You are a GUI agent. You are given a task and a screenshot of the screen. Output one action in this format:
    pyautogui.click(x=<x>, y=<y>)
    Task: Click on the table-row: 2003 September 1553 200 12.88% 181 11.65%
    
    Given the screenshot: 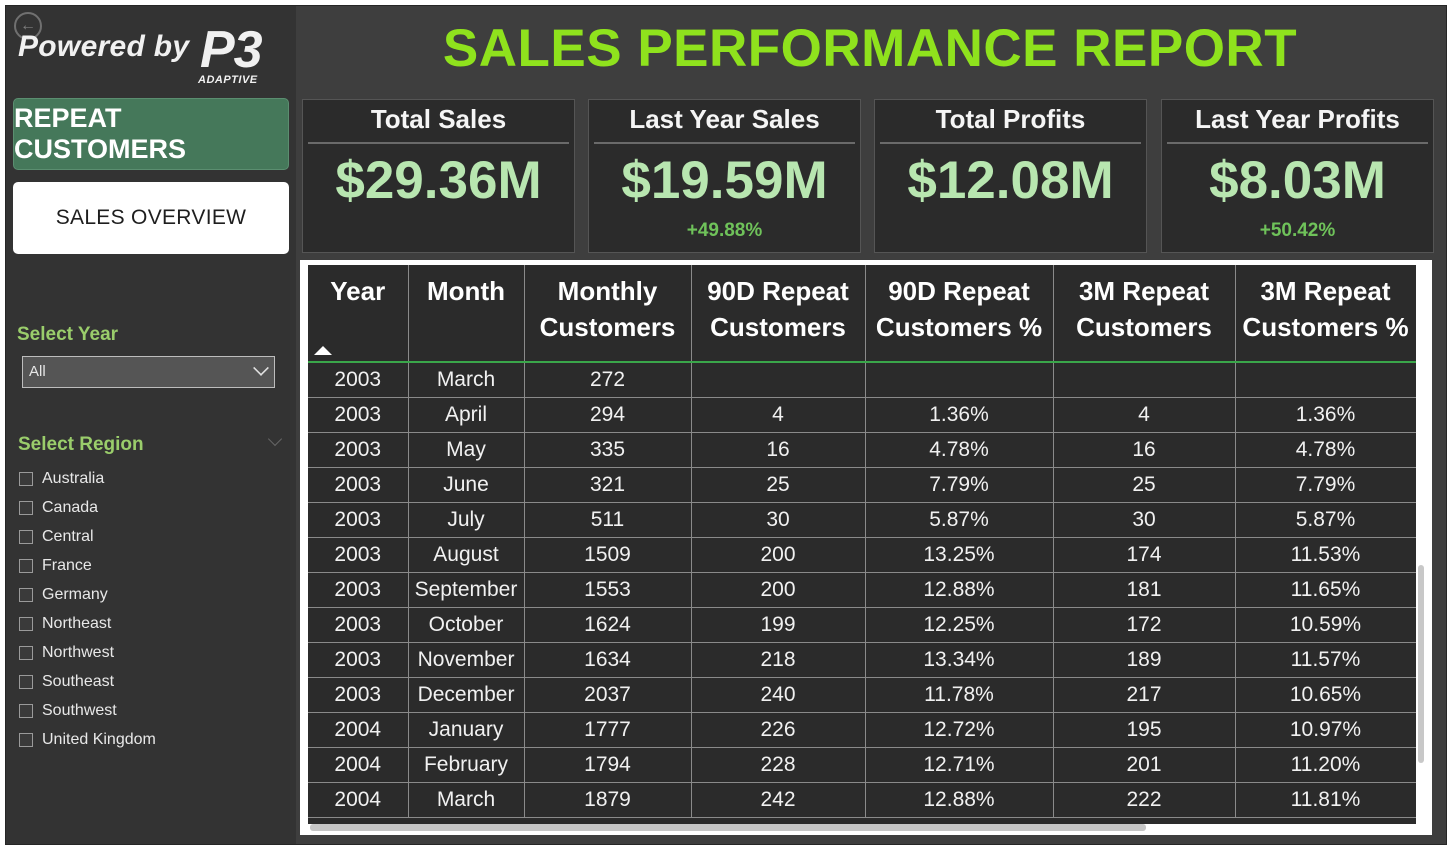 What is the action you would take?
    pyautogui.click(x=862, y=590)
    